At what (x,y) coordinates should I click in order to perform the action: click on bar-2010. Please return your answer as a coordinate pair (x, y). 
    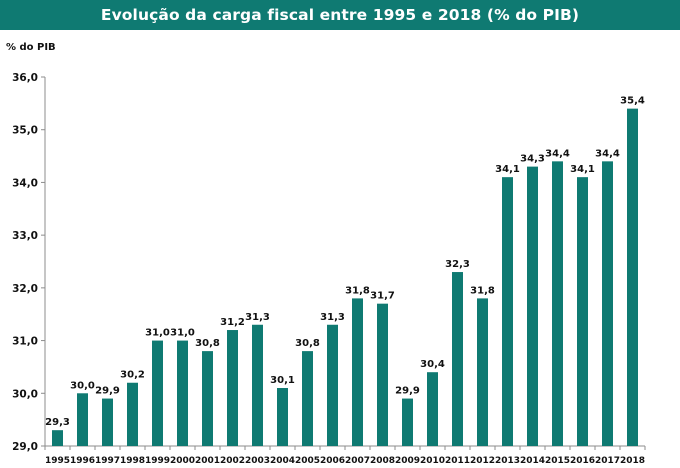
    Looking at the image, I should click on (432, 409).